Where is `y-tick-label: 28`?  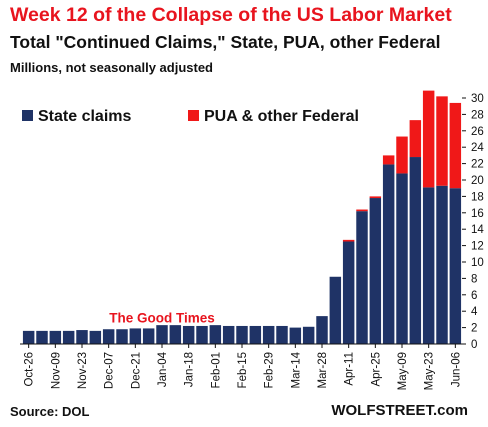
y-tick-label: 28 is located at coordinates (477, 115).